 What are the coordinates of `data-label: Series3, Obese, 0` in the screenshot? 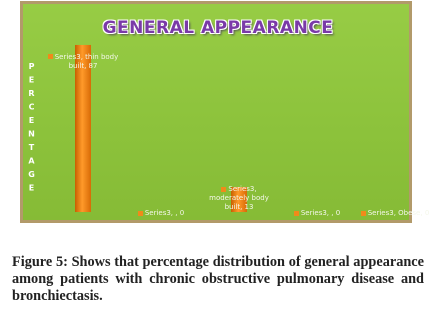 It's located at (395, 213).